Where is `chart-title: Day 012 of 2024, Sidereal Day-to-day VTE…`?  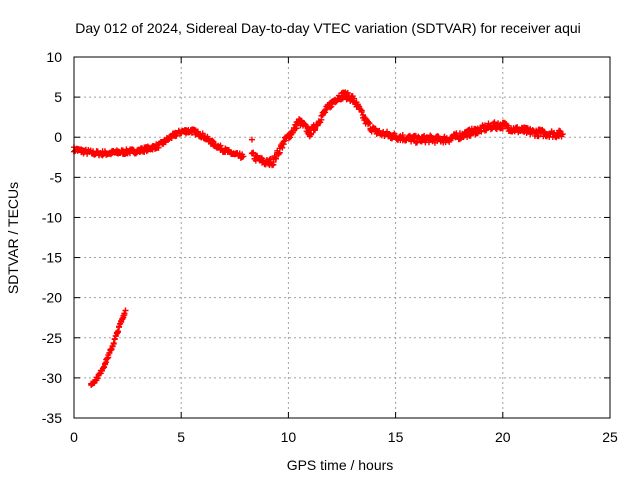
chart-title: Day 012 of 2024, Sidereal Day-to-day VTE… is located at coordinates (328, 28).